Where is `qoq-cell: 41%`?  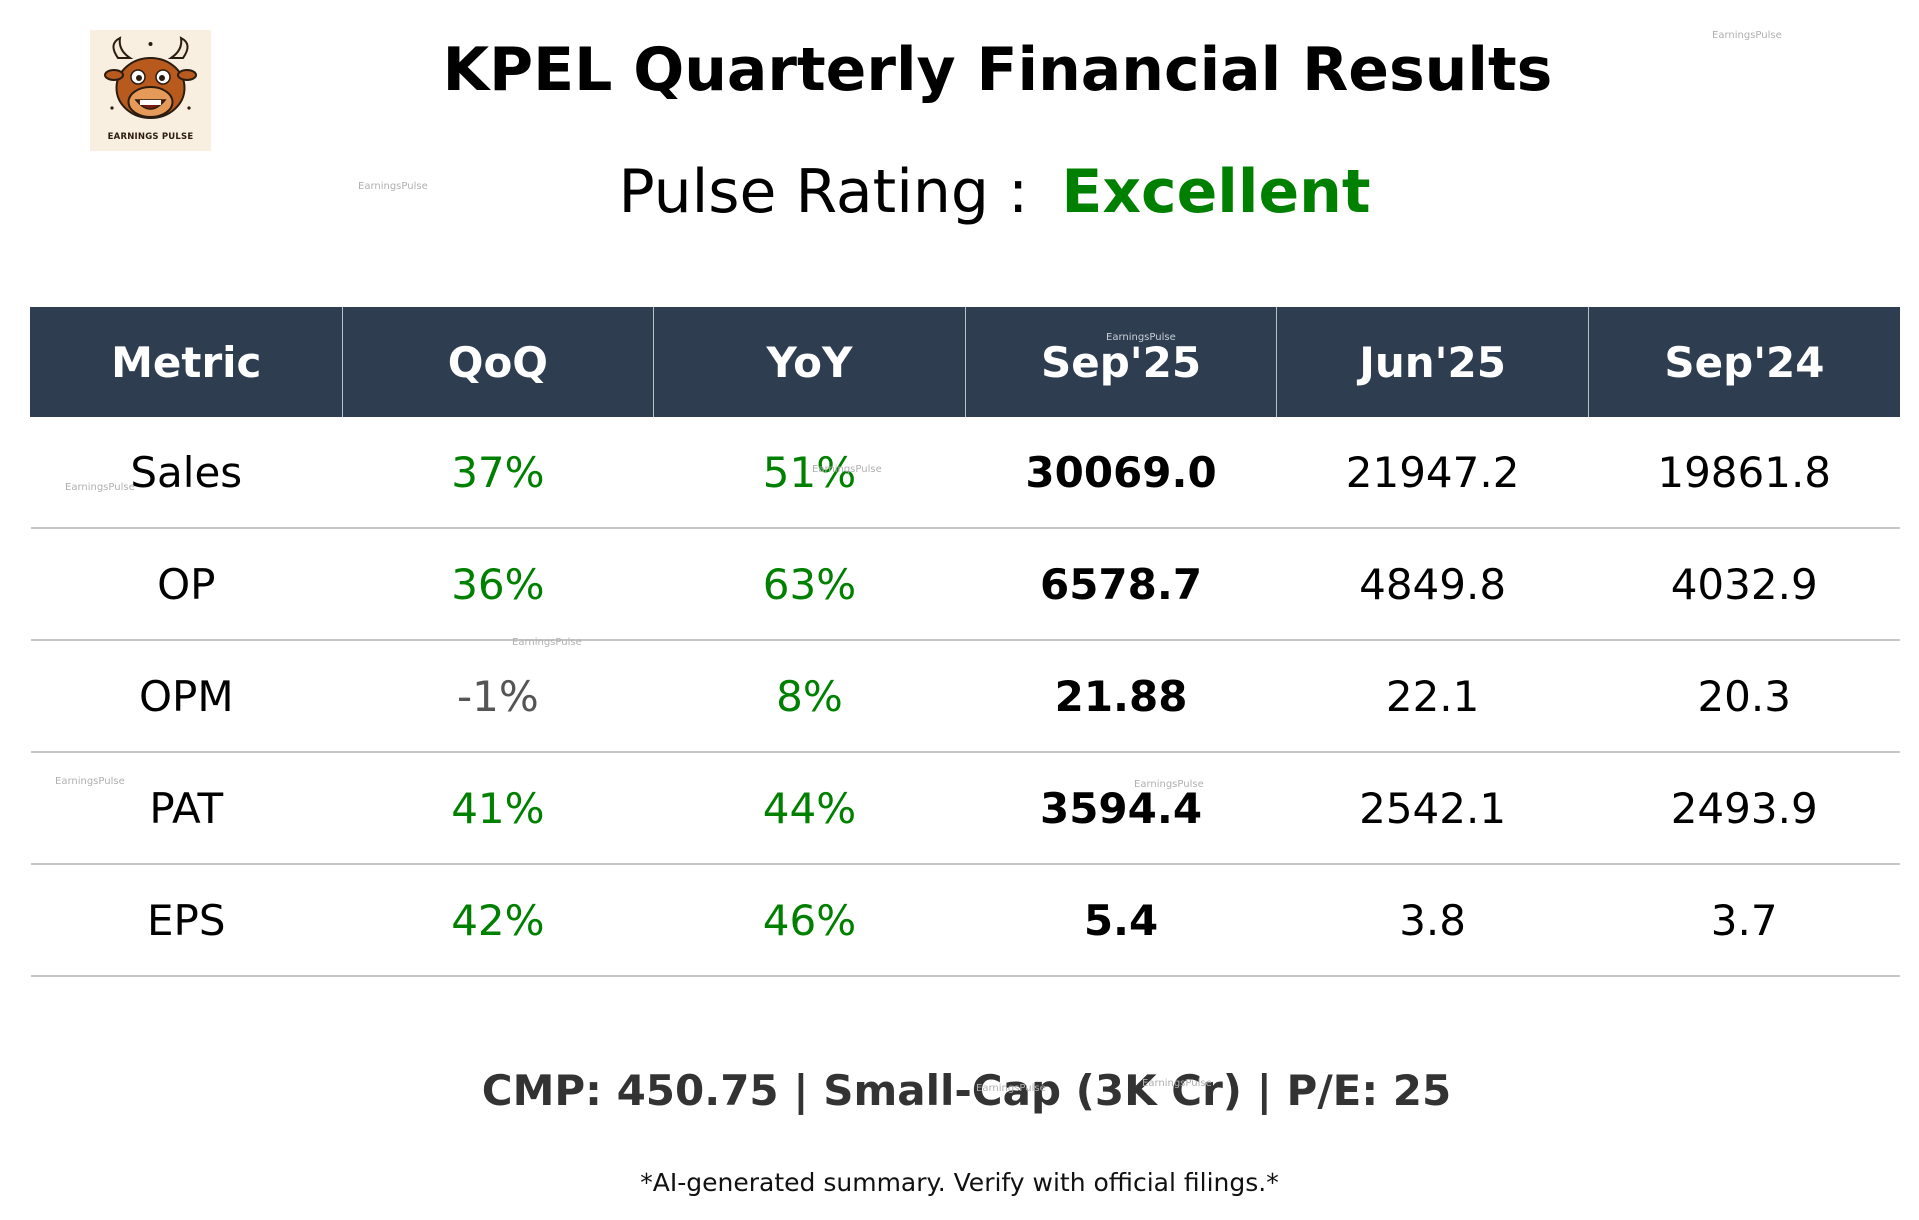
qoq-cell: 41% is located at coordinates (498, 808).